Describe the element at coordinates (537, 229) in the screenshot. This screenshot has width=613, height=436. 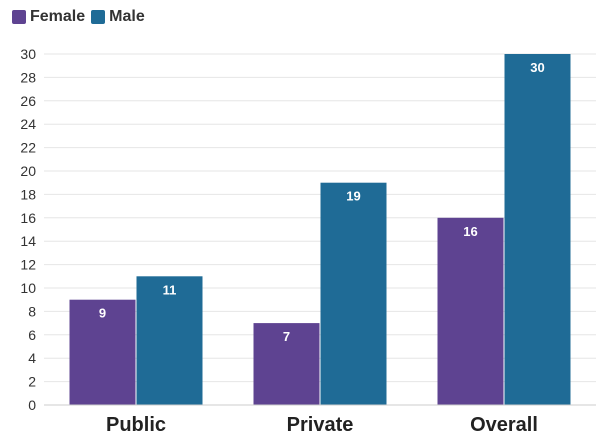
I see `bar-male-overall` at that location.